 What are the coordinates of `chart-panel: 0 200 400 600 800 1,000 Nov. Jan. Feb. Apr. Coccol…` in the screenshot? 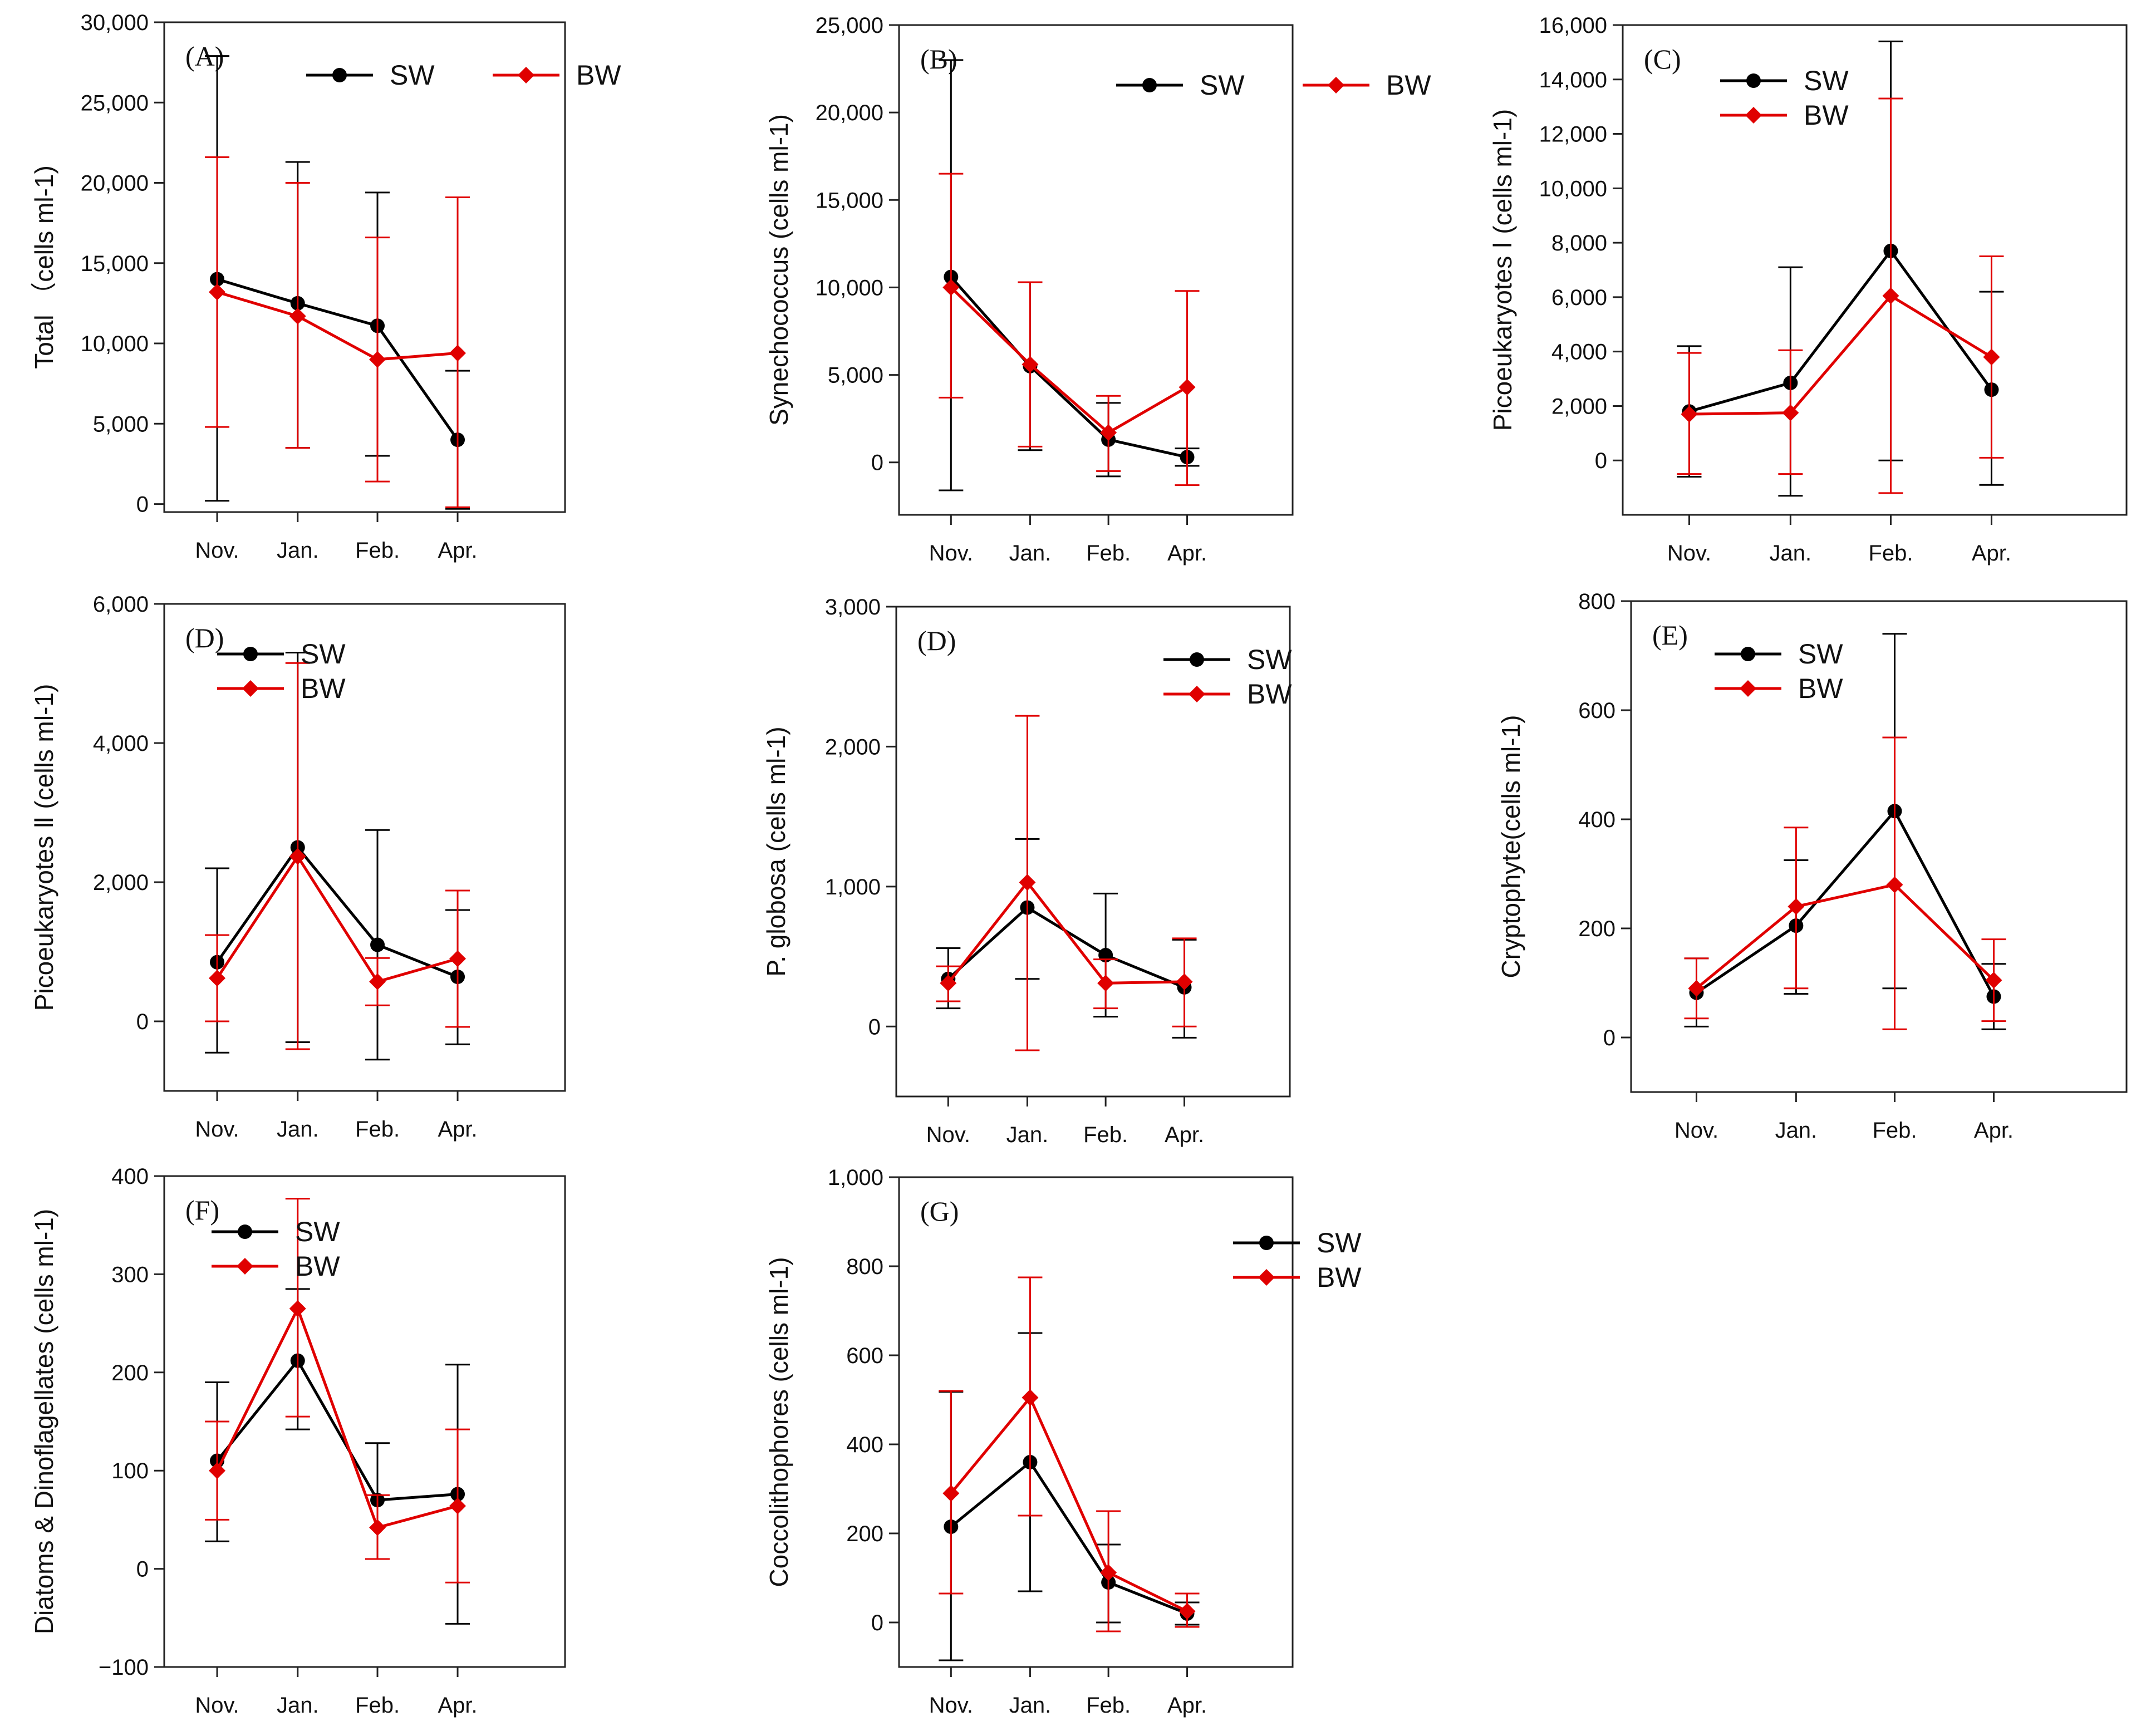 It's located at (1063, 1441).